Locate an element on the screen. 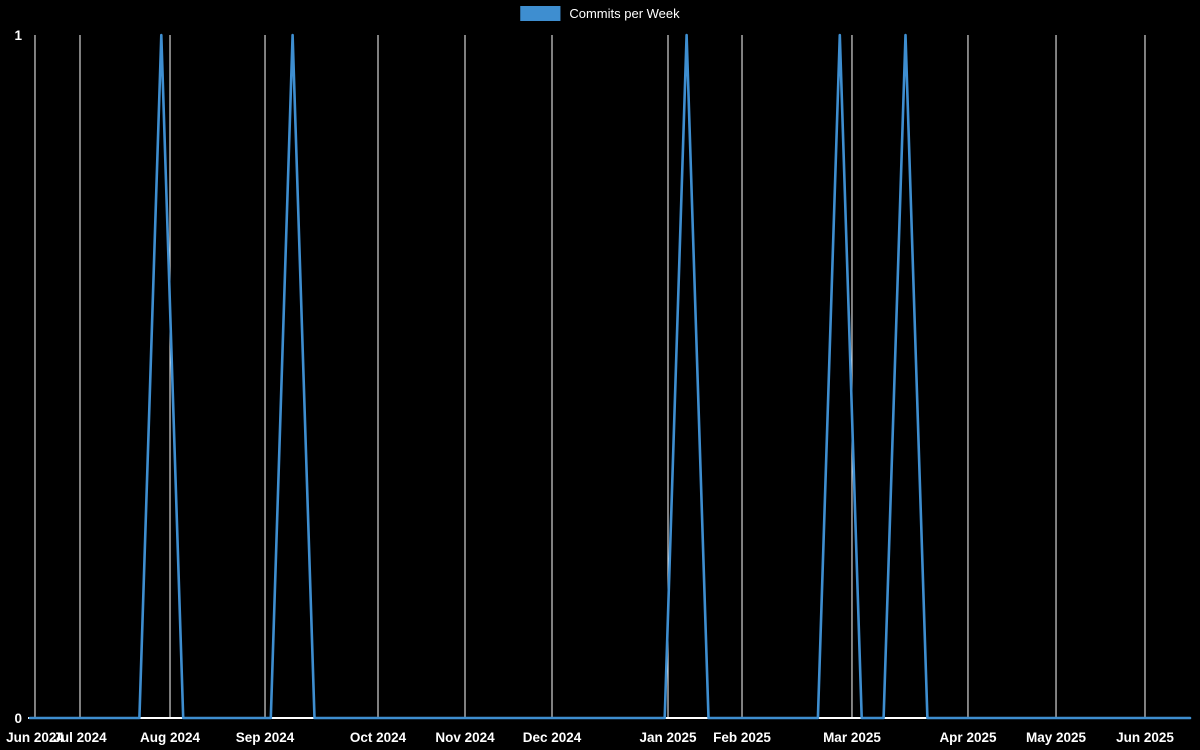 Image resolution: width=1200 pixels, height=750 pixels. x-tick-label: Jan 2025 is located at coordinates (668, 737).